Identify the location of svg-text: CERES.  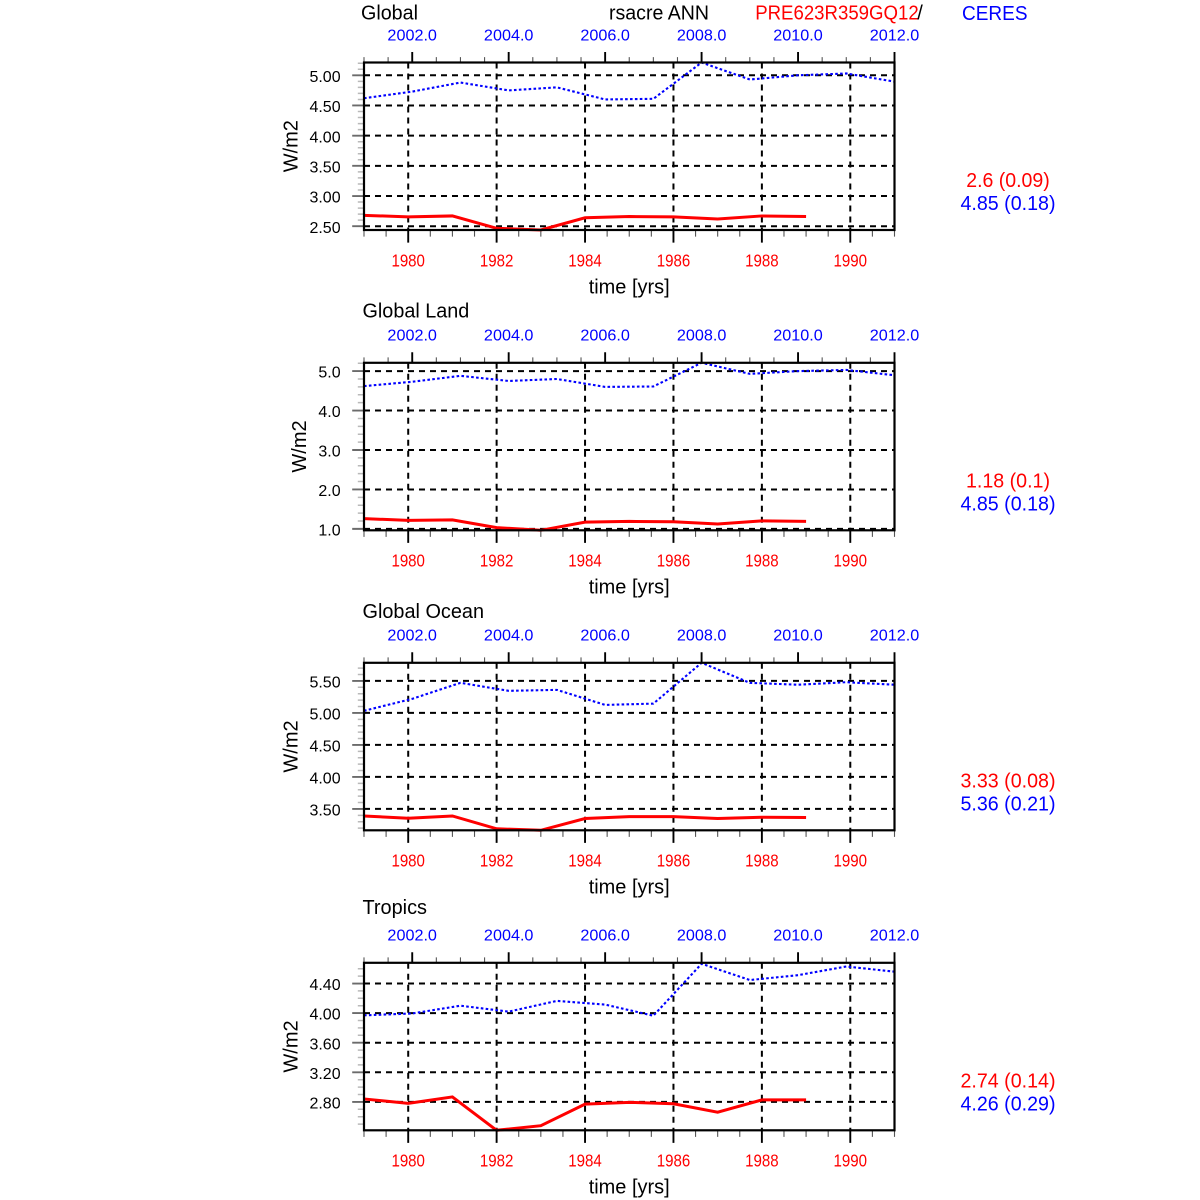
(995, 14).